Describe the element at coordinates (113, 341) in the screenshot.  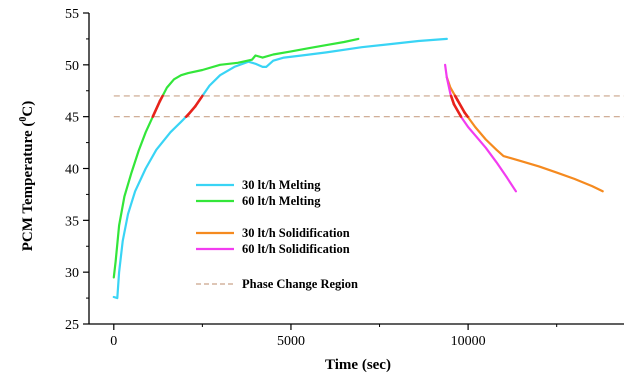
I see `x-tick-label: 0` at that location.